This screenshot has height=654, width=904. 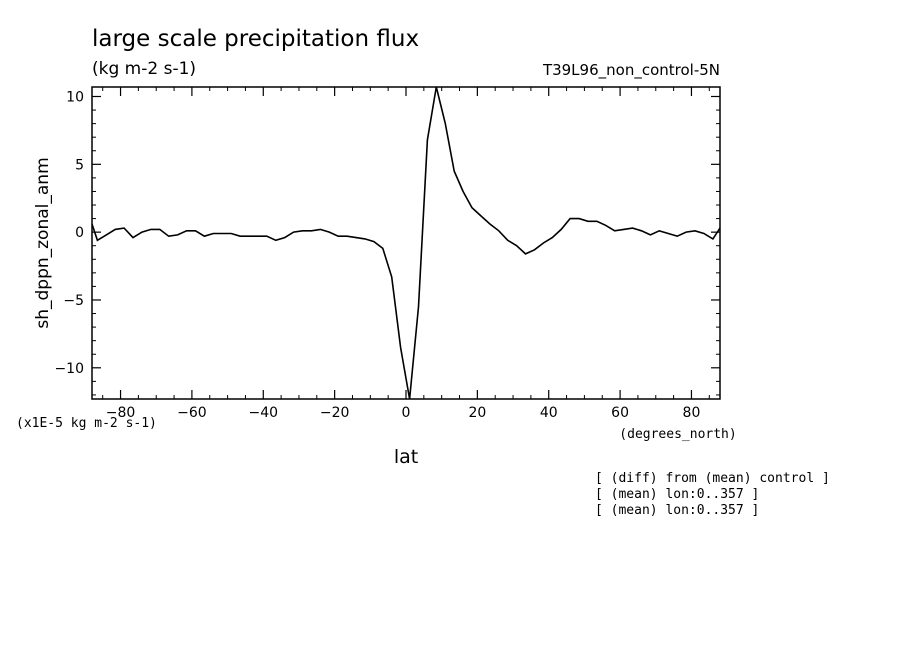 What do you see at coordinates (69, 369) in the screenshot?
I see `y-tick-label: −10` at bounding box center [69, 369].